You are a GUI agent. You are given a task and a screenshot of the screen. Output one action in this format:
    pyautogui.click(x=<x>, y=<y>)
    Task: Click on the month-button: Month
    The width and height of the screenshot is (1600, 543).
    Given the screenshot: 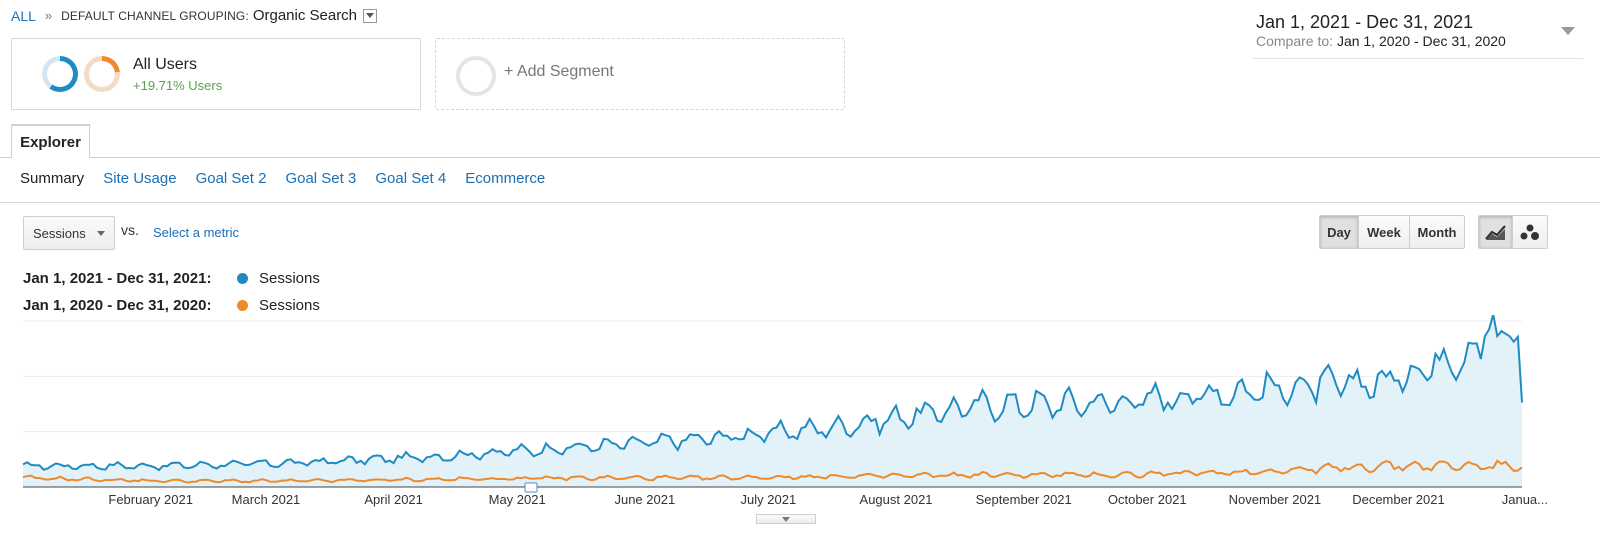 What is the action you would take?
    pyautogui.click(x=1437, y=232)
    